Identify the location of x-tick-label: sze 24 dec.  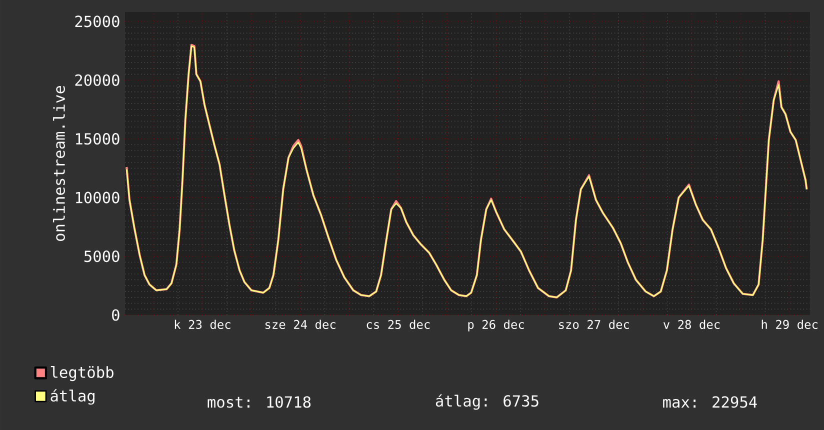
(300, 324).